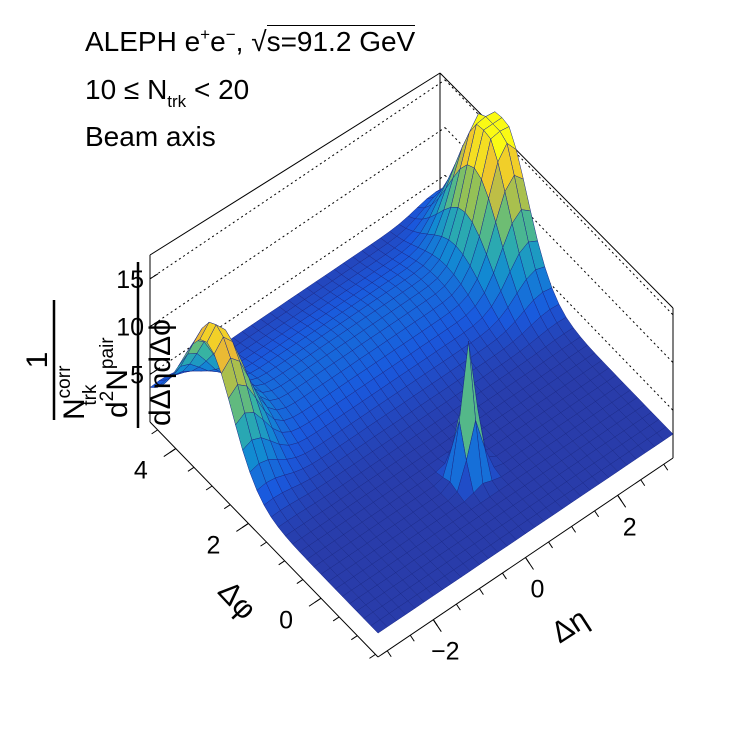 Image resolution: width=747 pixels, height=733 pixels. Describe the element at coordinates (239, 41) in the screenshot. I see `header-comma: ,` at that location.